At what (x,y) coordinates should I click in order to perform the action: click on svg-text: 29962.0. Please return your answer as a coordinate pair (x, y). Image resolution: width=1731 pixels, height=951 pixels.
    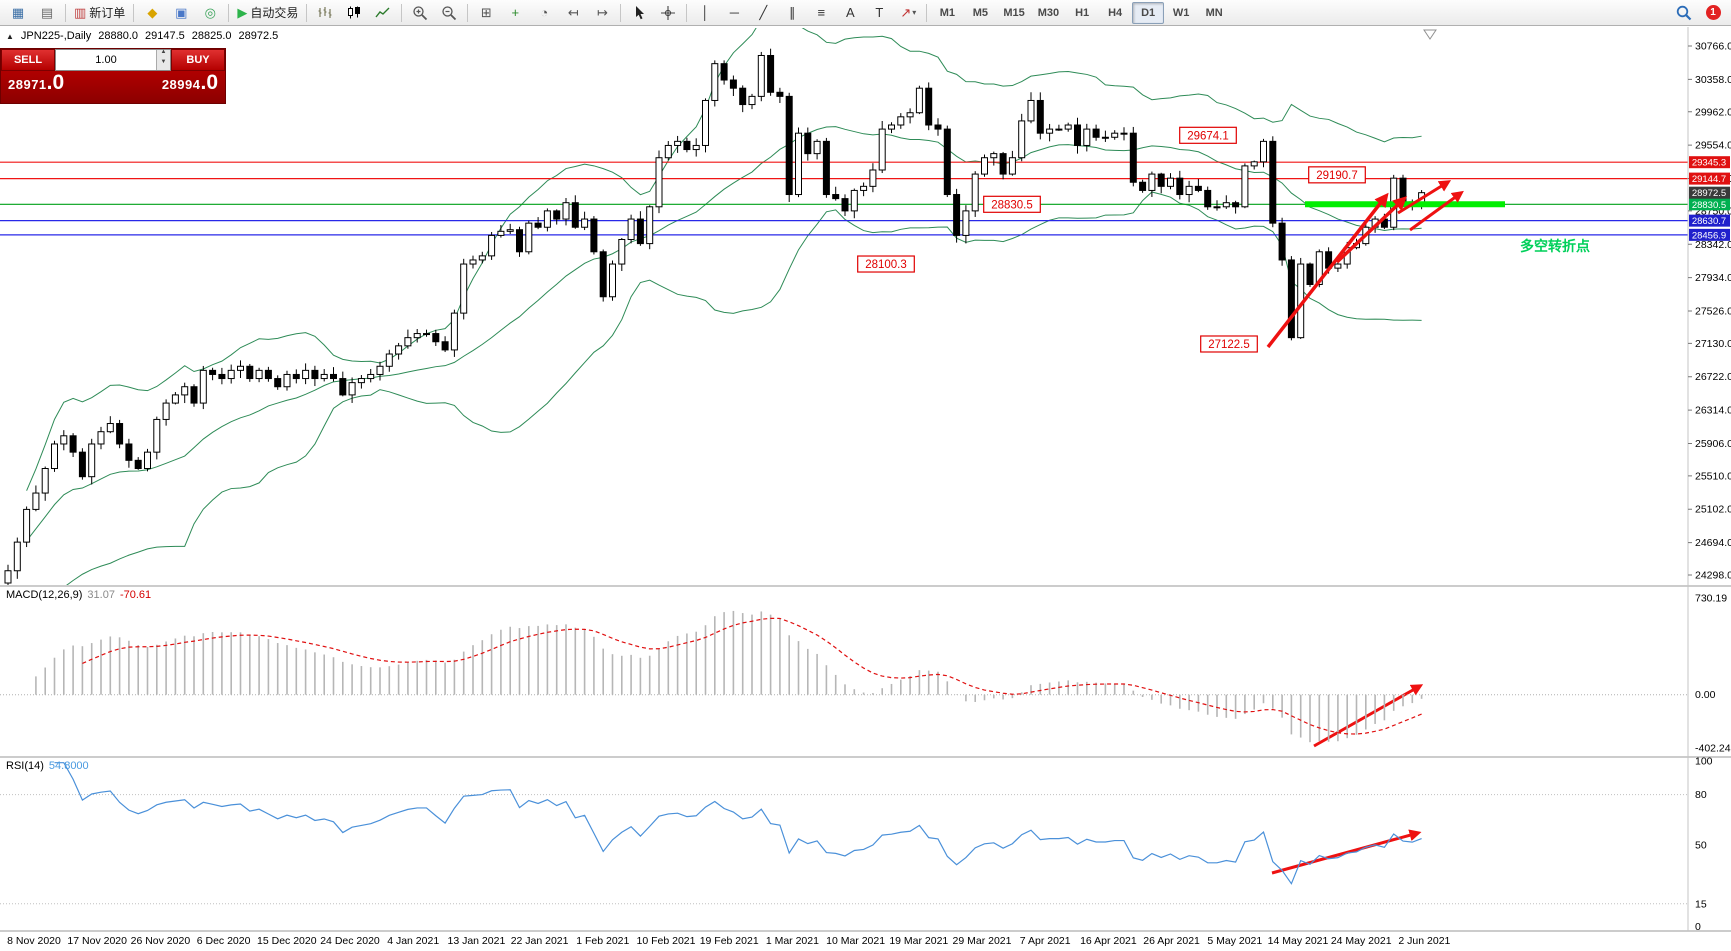
    Looking at the image, I should click on (1713, 112).